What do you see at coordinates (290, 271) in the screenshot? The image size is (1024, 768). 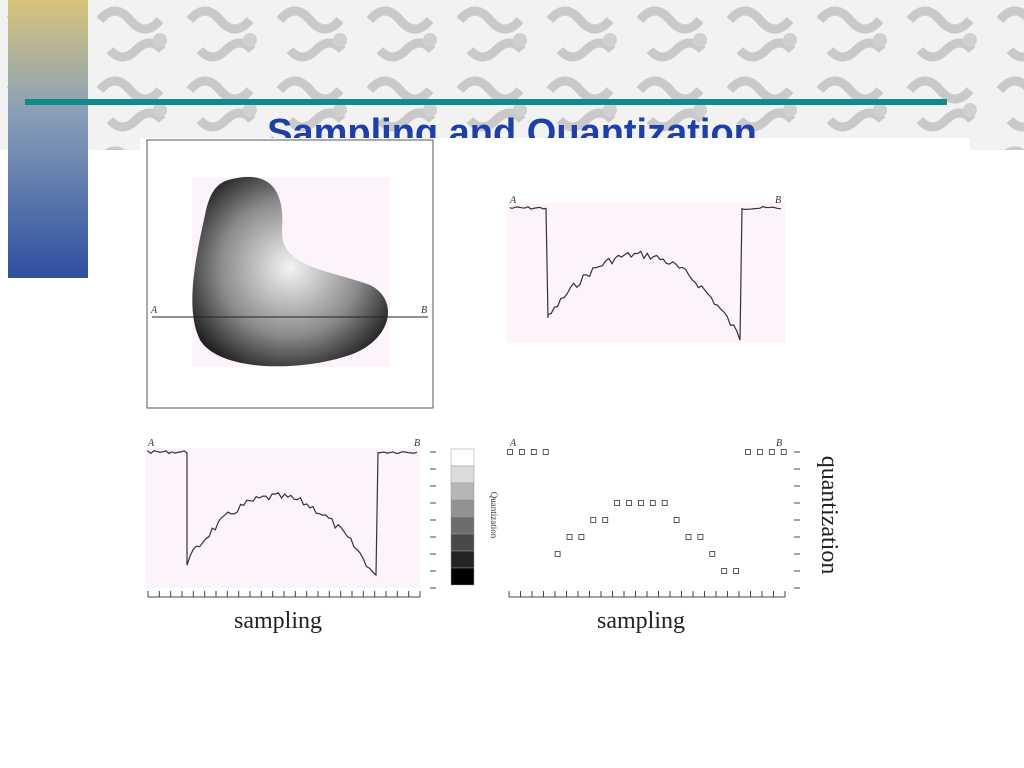 I see `image-blob` at bounding box center [290, 271].